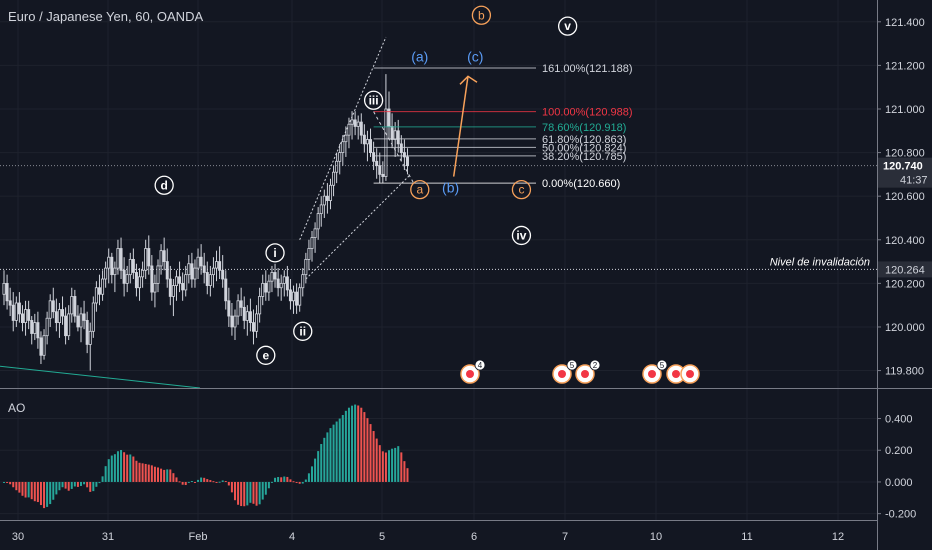 This screenshot has height=550, width=932. What do you see at coordinates (905, 270) in the screenshot?
I see `invalidation-price-label: 120.264` at bounding box center [905, 270].